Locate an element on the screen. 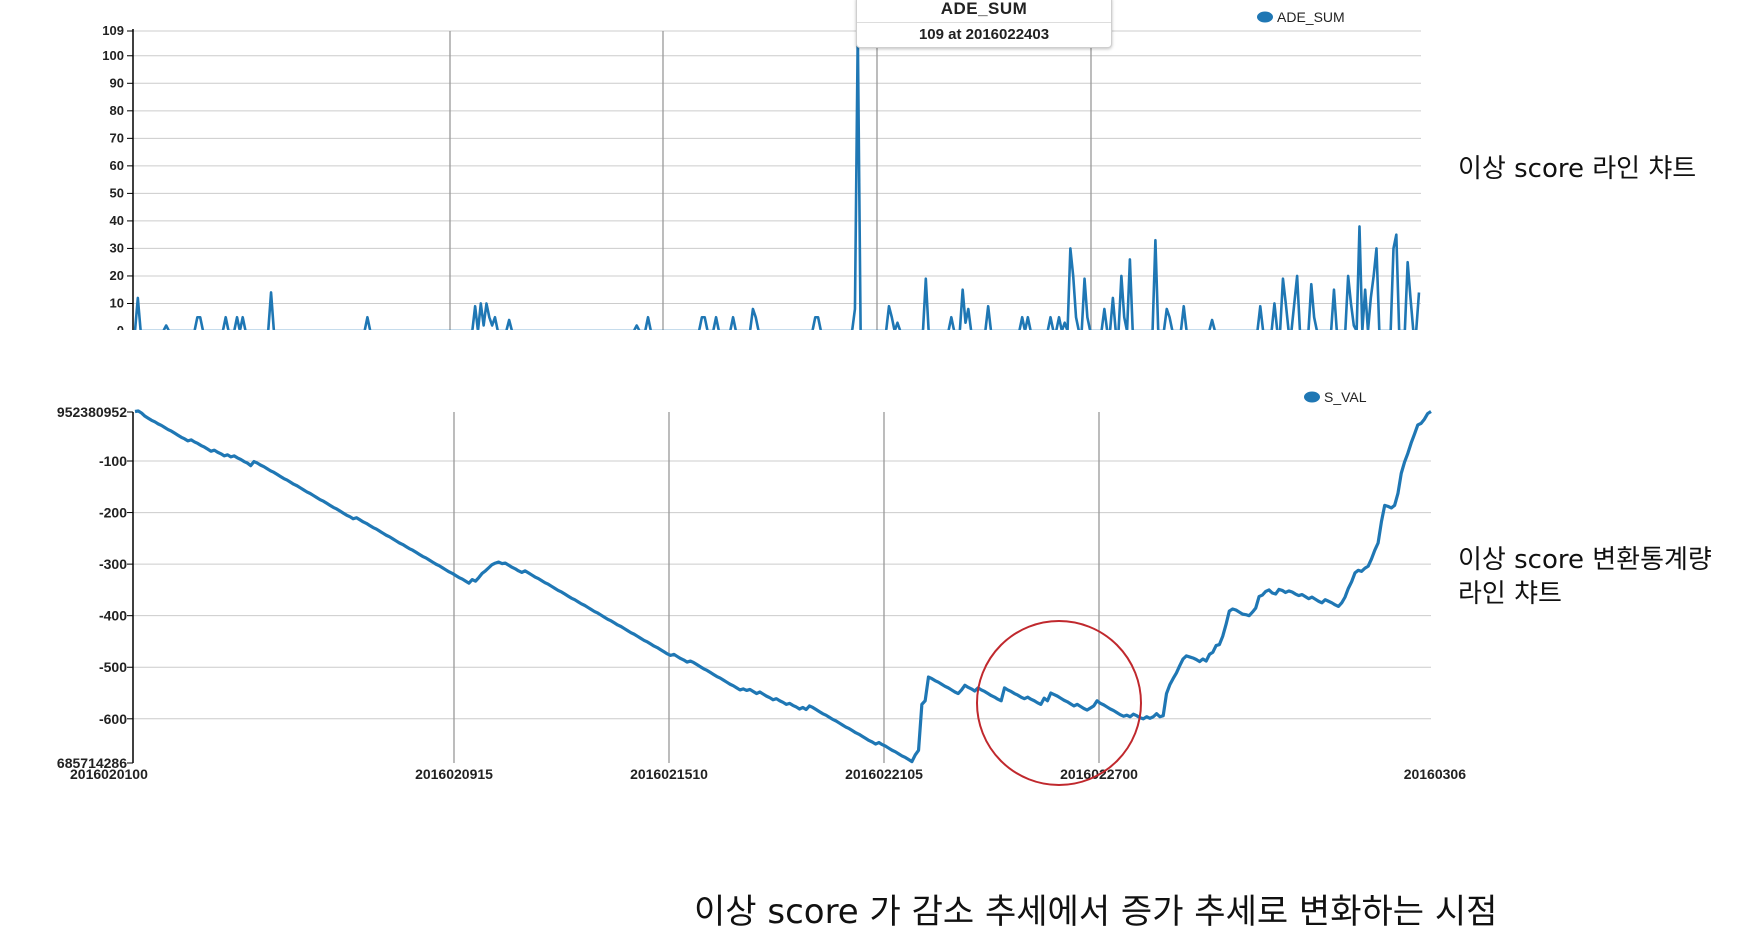  s-val-axes is located at coordinates (130, 587).